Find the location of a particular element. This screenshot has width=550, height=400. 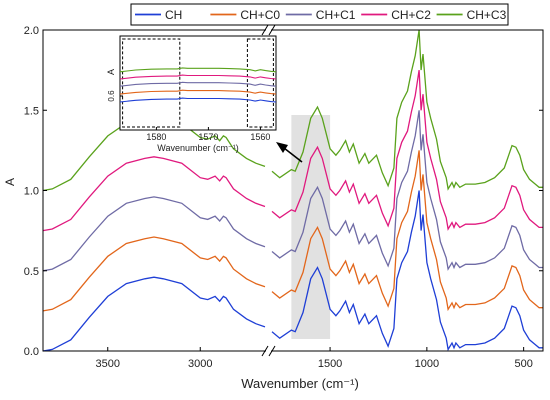

arrow-head is located at coordinates (282, 147).